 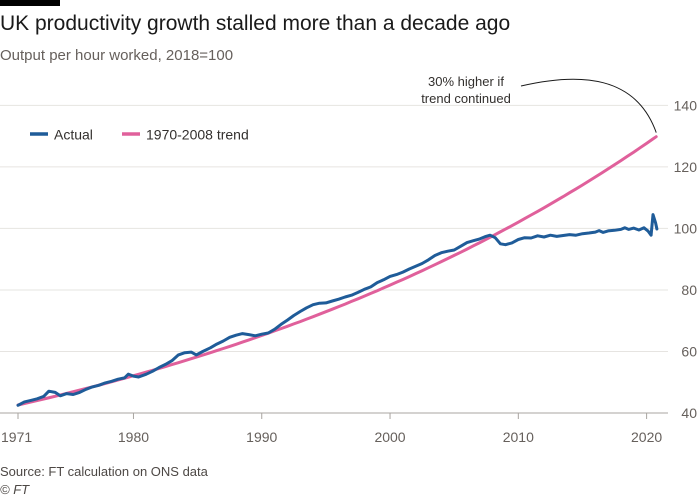 I want to click on annotation-line-1: 30% higher if, so click(x=466, y=81).